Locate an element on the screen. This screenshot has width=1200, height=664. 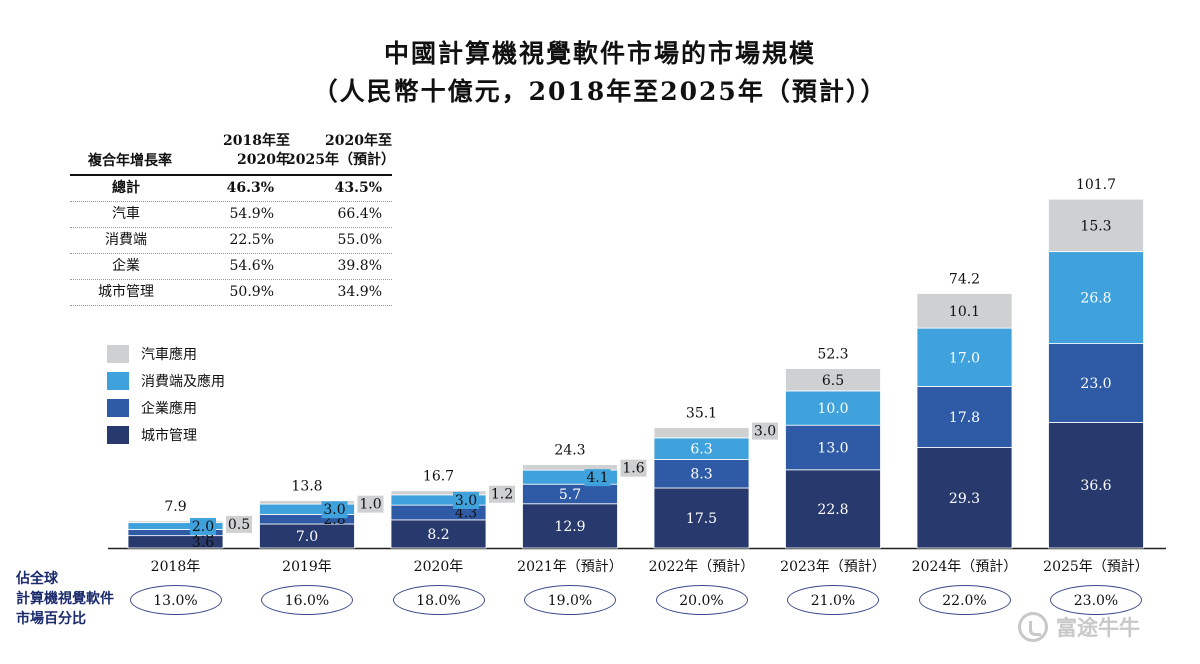
cagr-header-rule is located at coordinates (231, 175).